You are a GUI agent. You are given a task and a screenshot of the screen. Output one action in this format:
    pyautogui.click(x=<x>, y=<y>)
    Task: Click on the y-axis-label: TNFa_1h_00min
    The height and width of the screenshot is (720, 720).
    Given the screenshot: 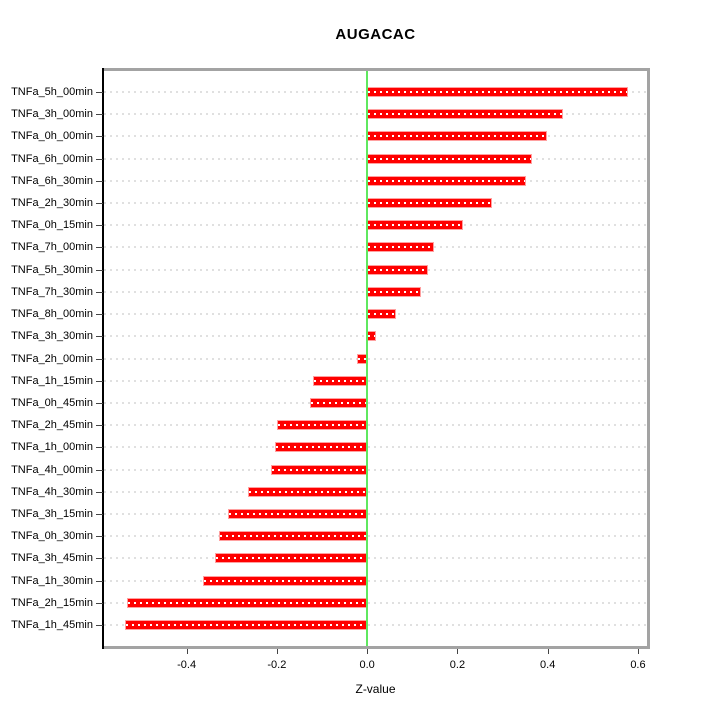 What is the action you would take?
    pyautogui.click(x=52, y=447)
    